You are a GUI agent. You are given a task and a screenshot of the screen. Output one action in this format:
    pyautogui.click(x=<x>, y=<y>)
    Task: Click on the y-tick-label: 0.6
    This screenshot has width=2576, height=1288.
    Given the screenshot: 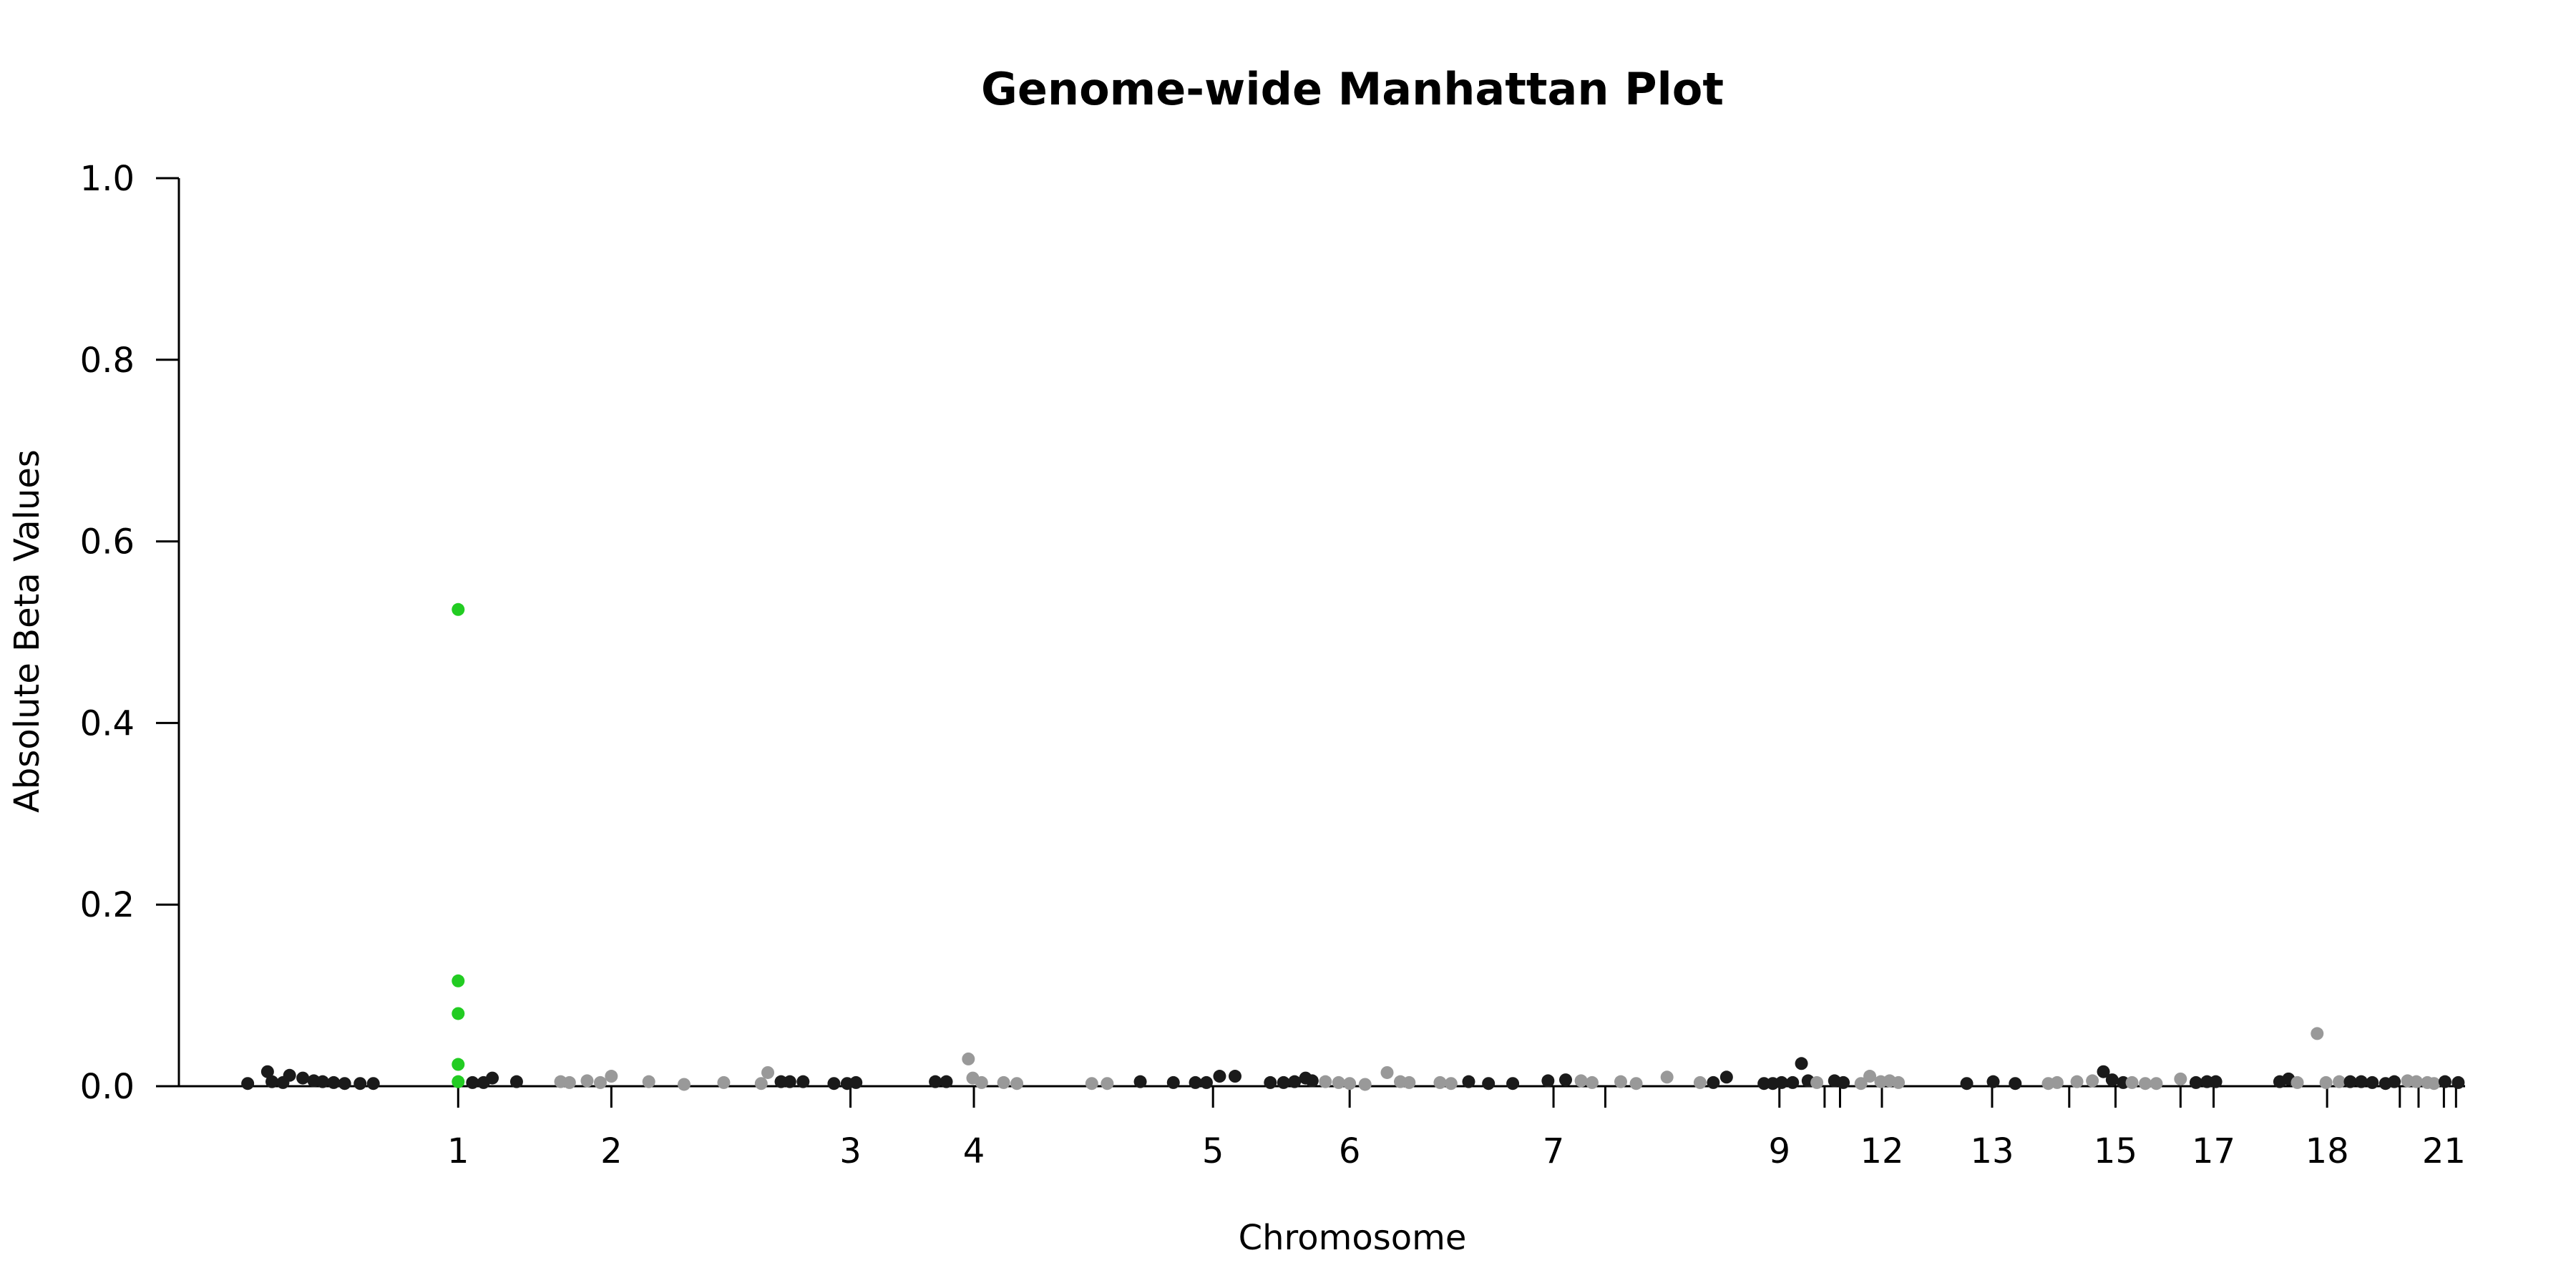 What is the action you would take?
    pyautogui.click(x=107, y=542)
    